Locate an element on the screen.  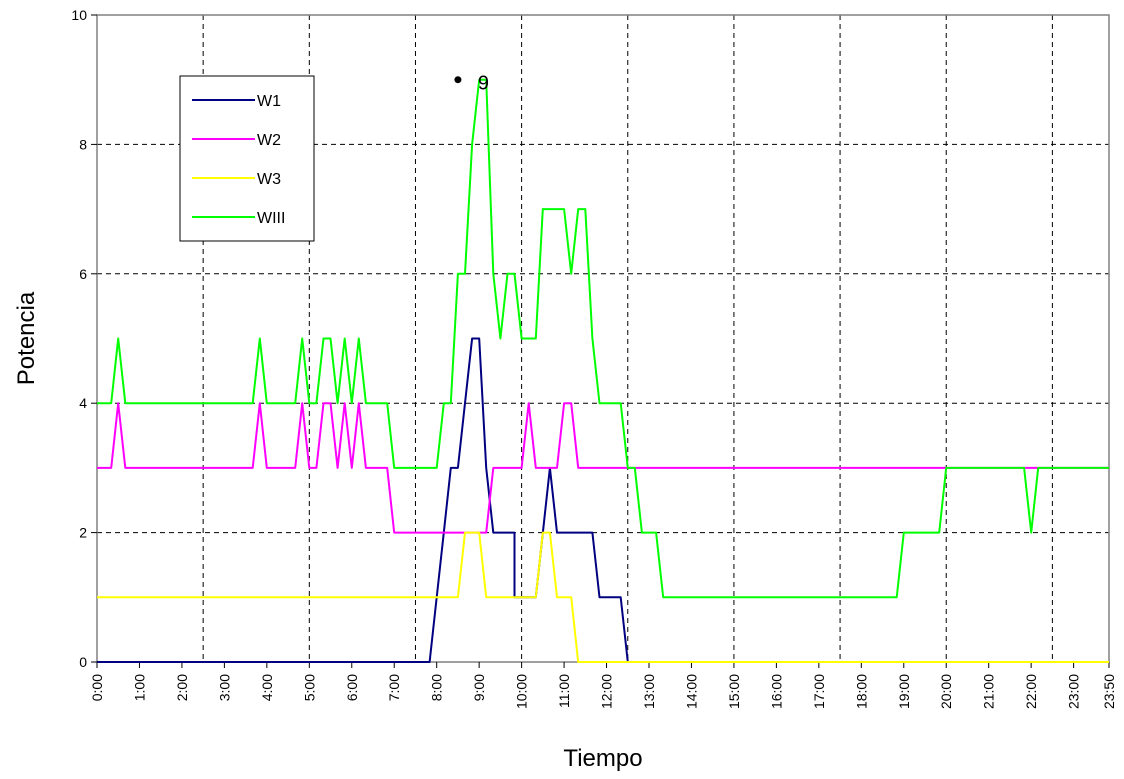
x-tick-label: 18:00 is located at coordinates (861, 691).